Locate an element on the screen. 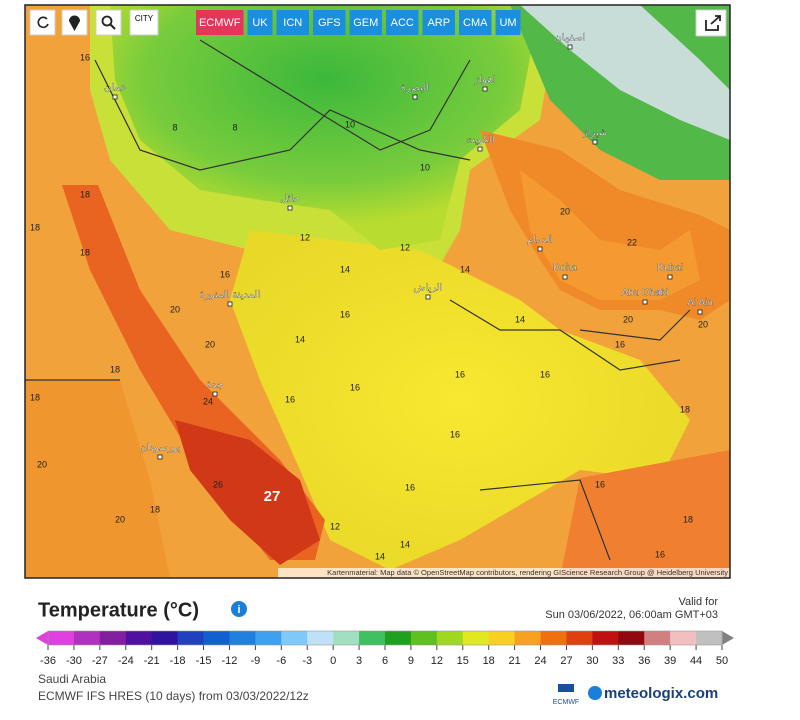 The width and height of the screenshot is (800, 720). colorbar-end is located at coordinates (42, 638).